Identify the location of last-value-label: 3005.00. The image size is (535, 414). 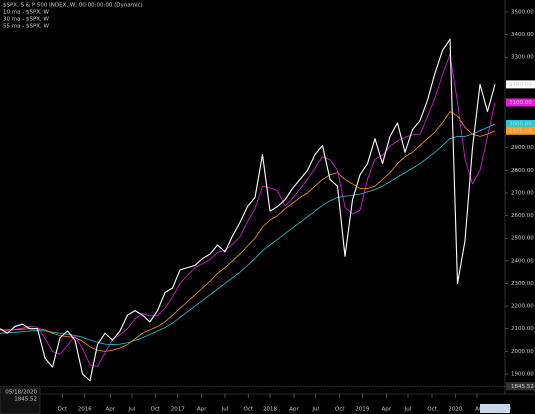
(520, 124).